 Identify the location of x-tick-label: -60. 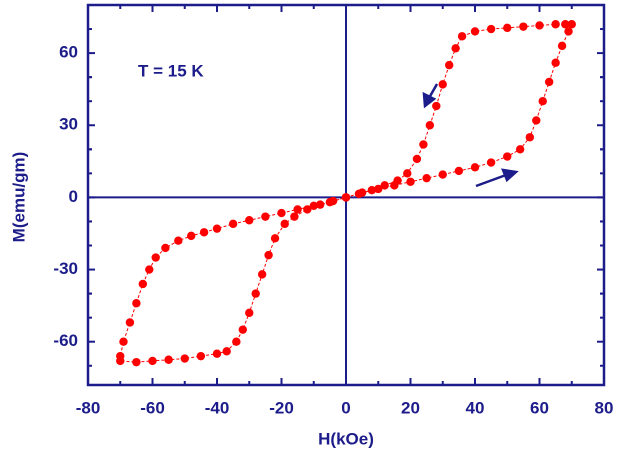
(152, 407).